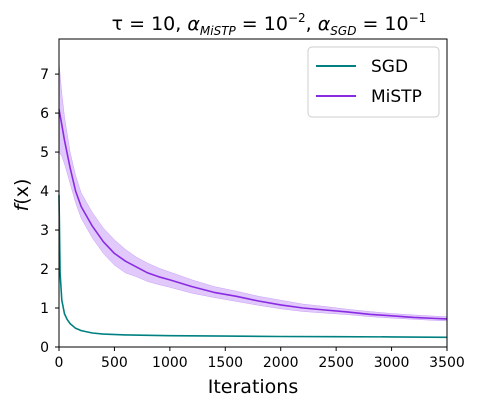 This screenshot has height=408, width=477. I want to click on x-tick-label: 500, so click(114, 363).